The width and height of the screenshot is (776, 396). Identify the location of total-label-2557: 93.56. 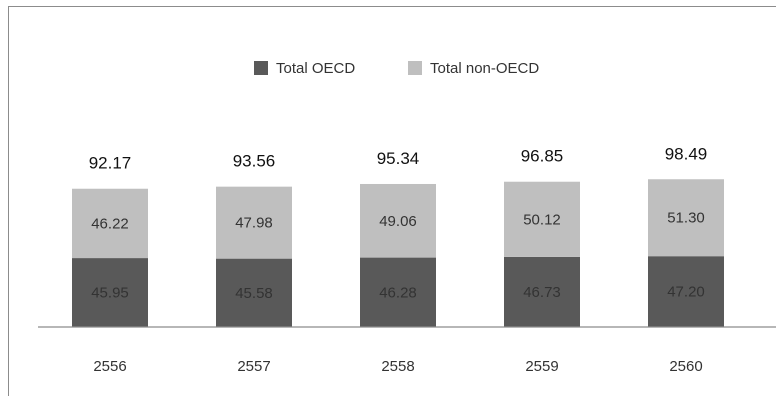
(254, 161).